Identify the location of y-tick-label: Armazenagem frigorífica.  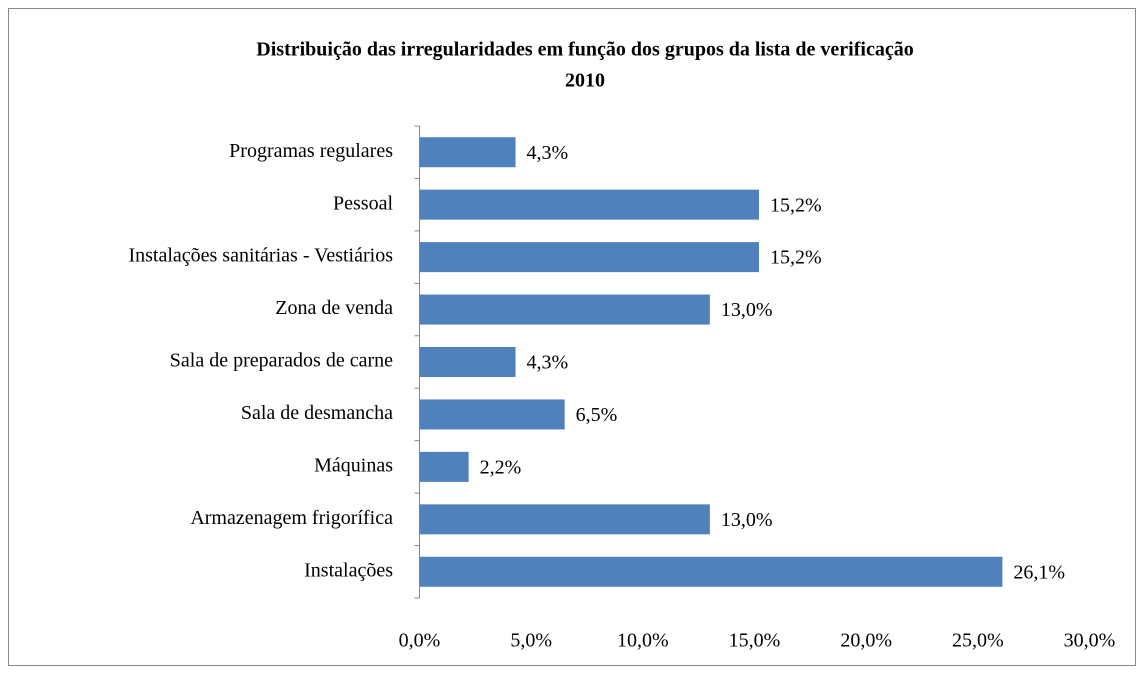
(291, 518).